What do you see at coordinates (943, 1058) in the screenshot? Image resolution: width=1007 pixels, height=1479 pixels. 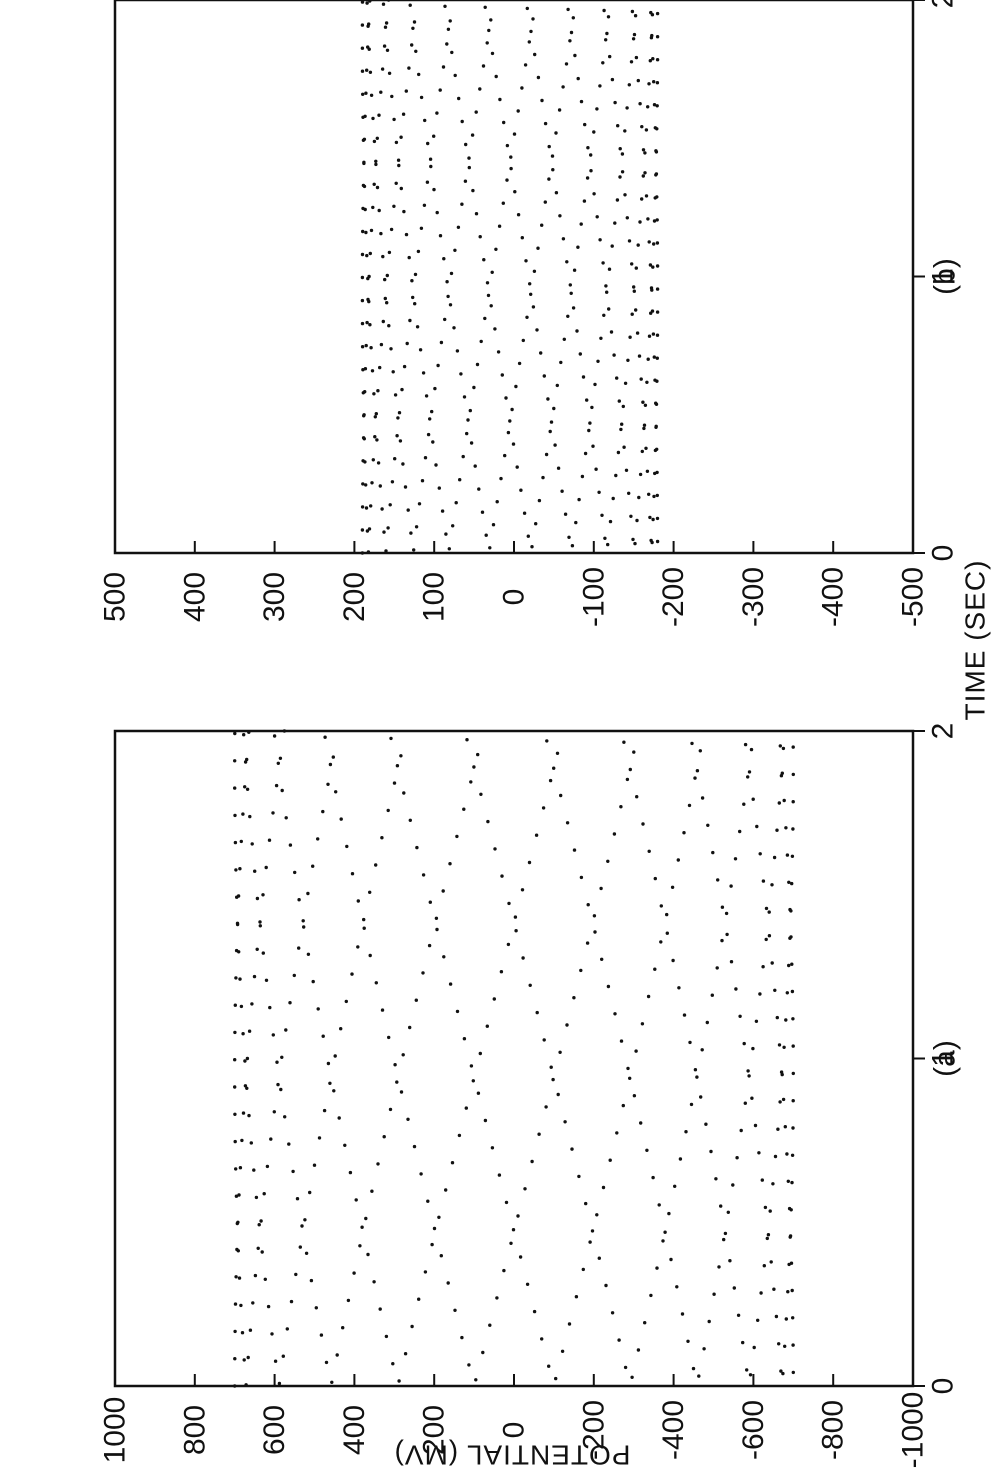 I see `x-tick-label-a-1: 1` at bounding box center [943, 1058].